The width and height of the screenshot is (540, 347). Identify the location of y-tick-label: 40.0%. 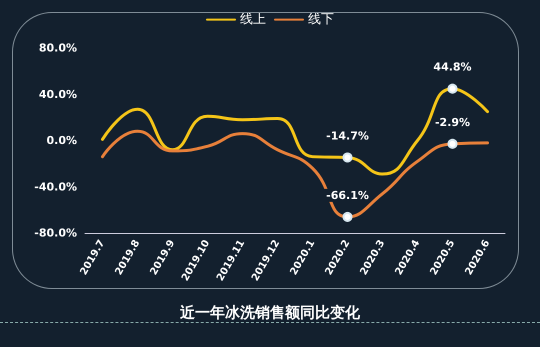
(57, 94).